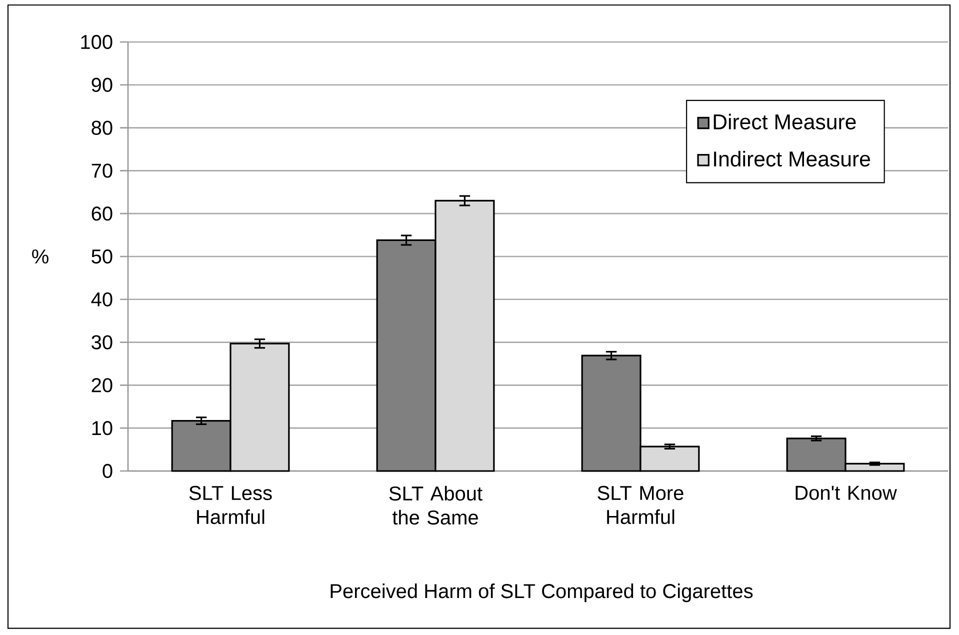 This screenshot has width=959, height=635. I want to click on y-tick-label: 50, so click(102, 256).